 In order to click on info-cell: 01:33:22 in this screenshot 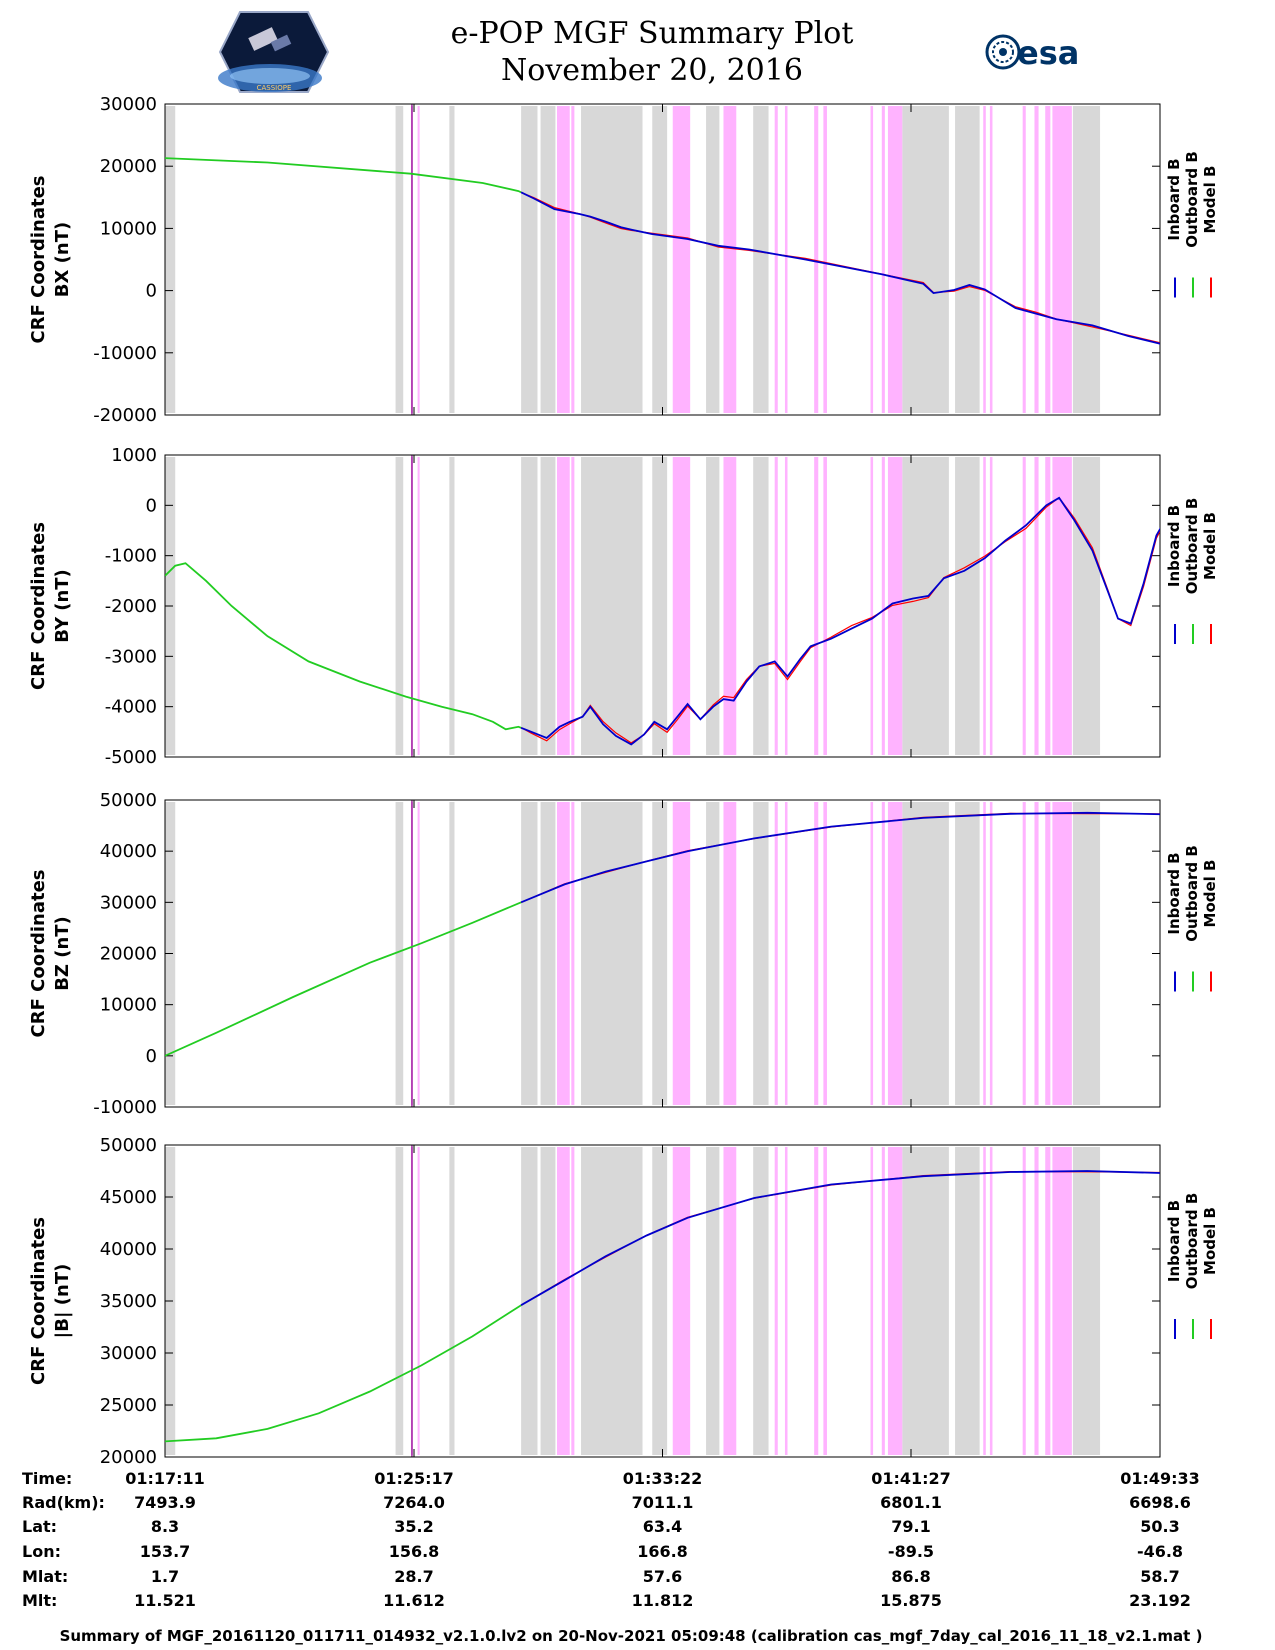, I will do `click(663, 1478)`.